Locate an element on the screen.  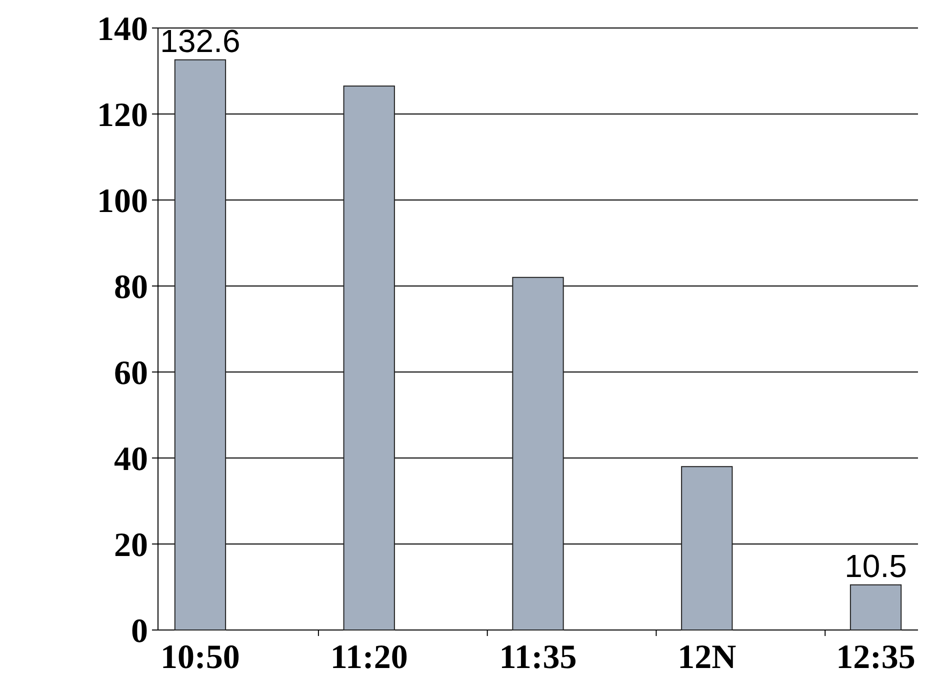
data-label: 132.6 is located at coordinates (200, 40).